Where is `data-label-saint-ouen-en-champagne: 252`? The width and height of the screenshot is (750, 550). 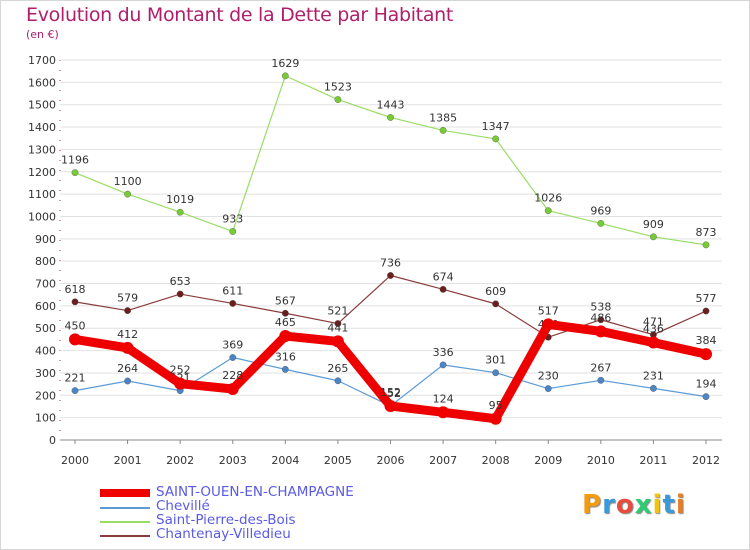 data-label-saint-ouen-en-champagne: 252 is located at coordinates (180, 370).